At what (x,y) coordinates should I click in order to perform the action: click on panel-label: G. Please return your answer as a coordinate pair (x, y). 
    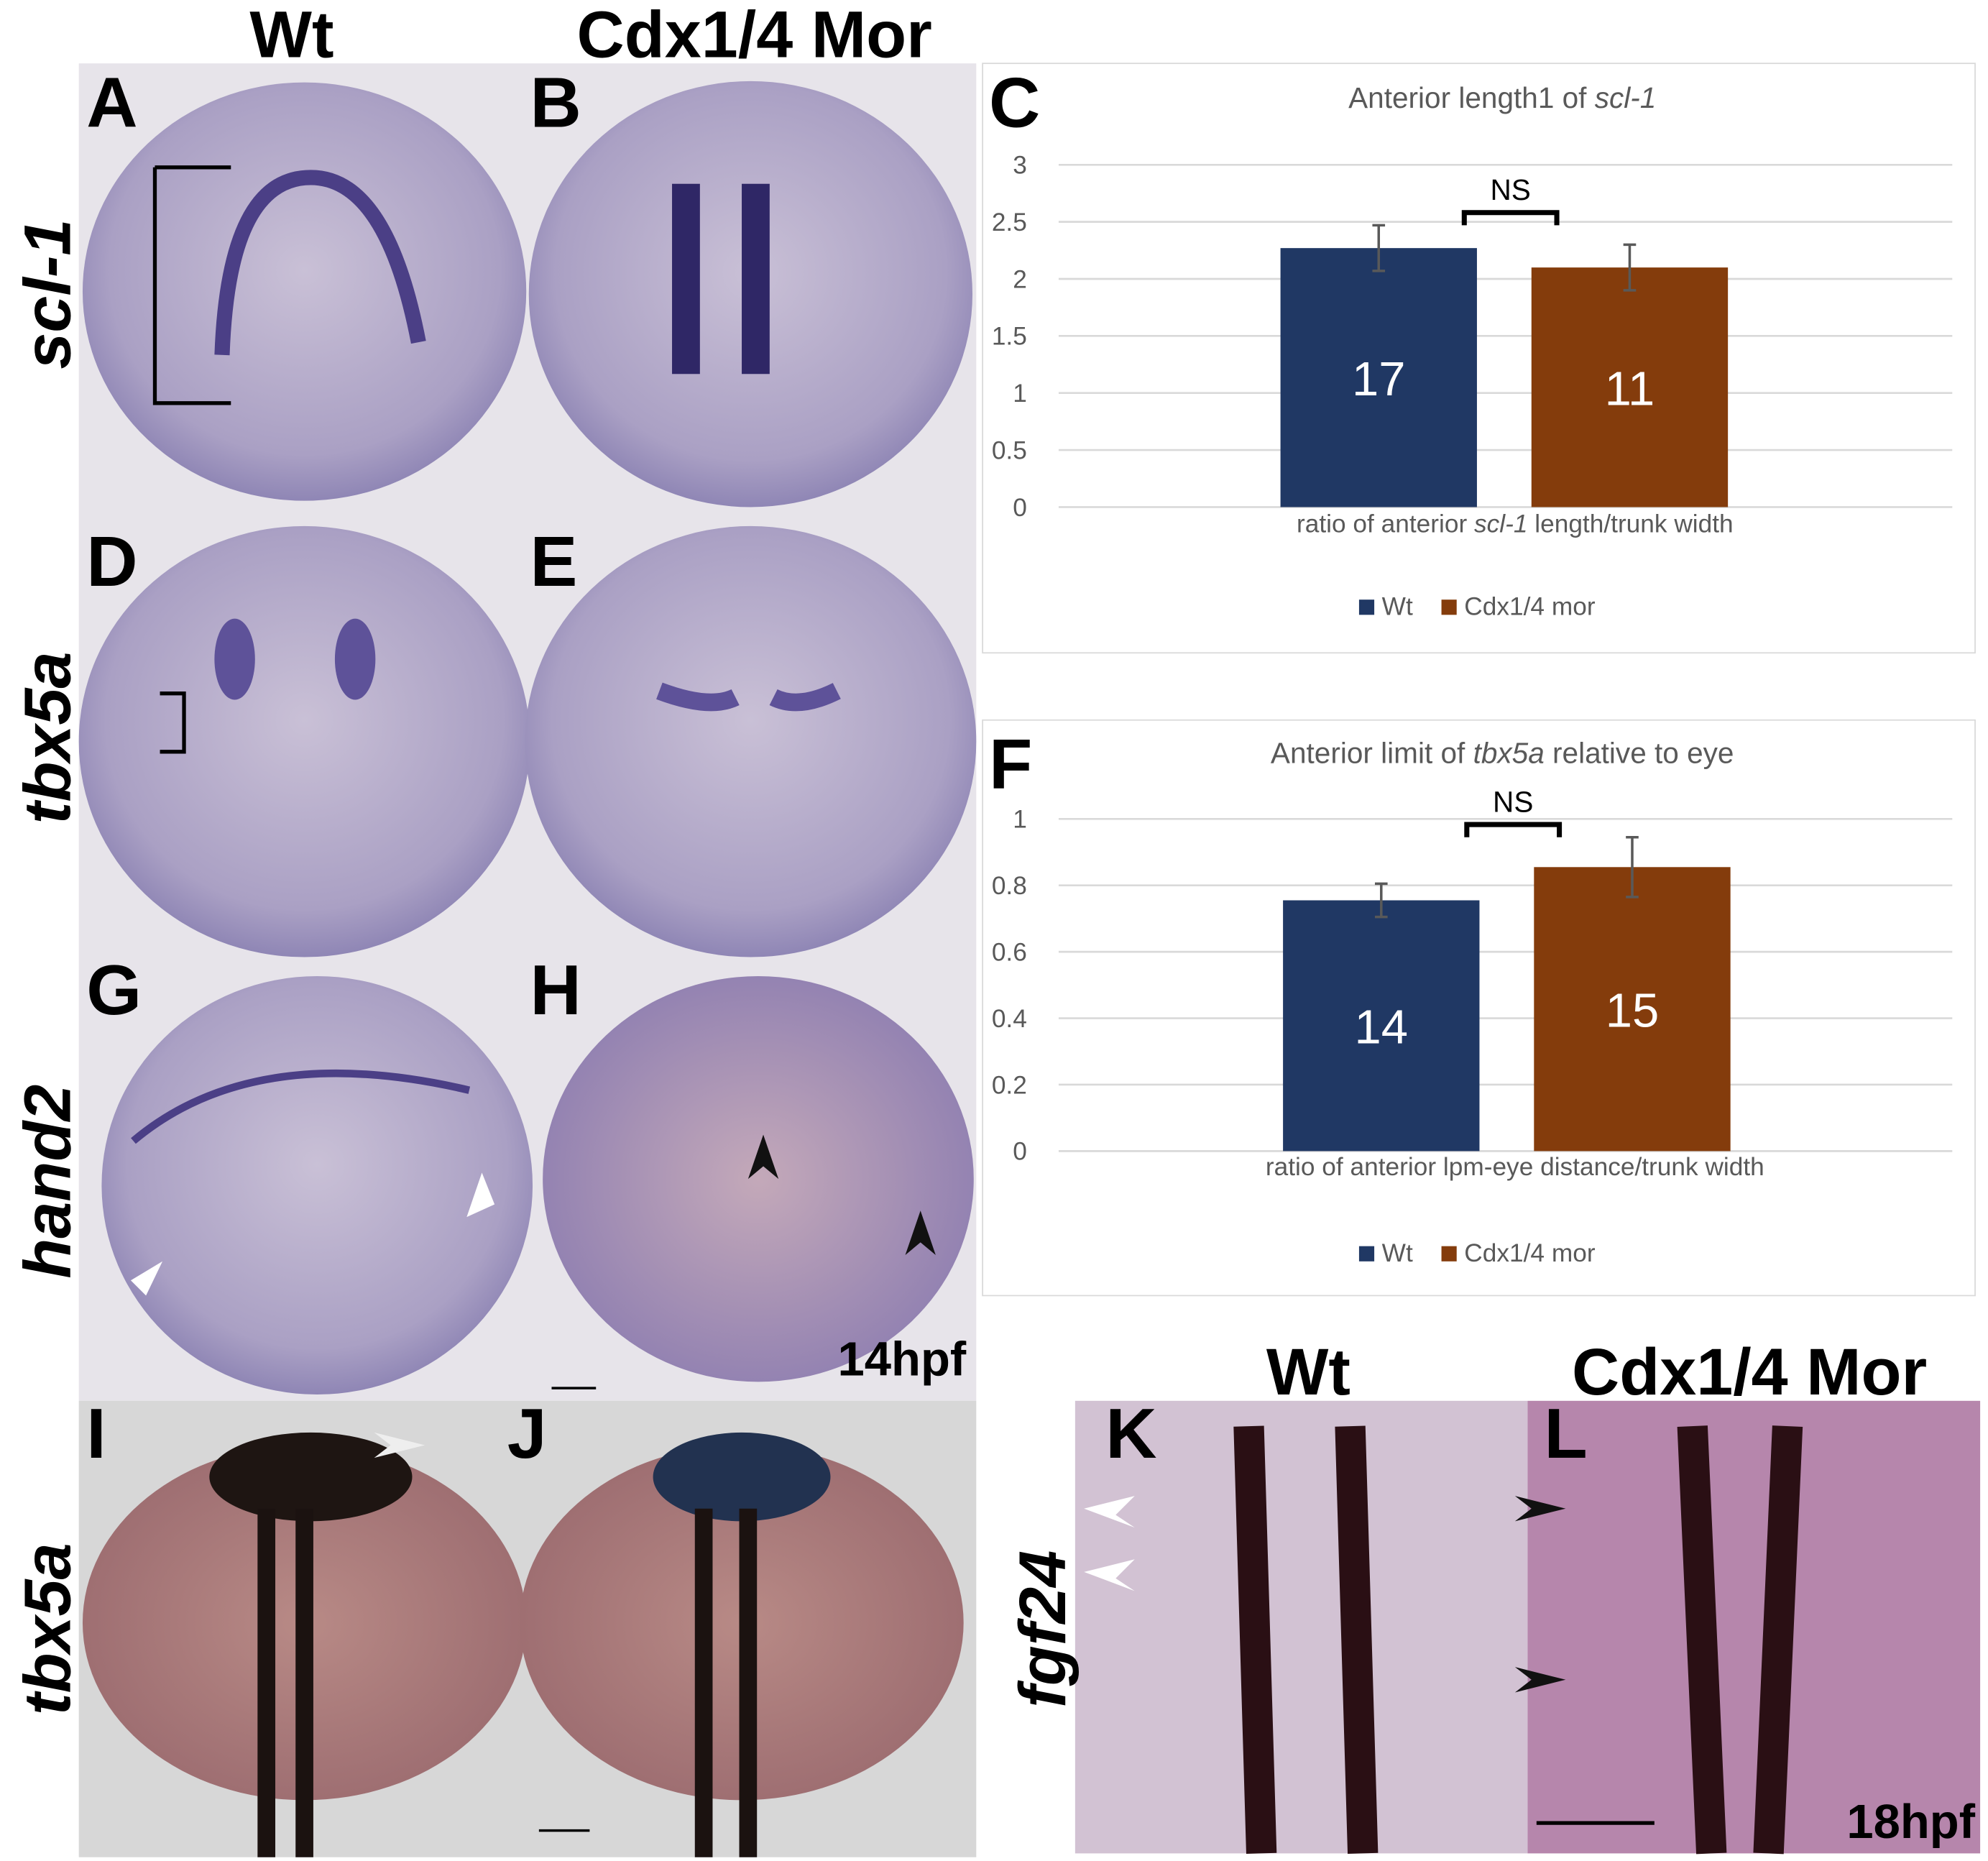
    Looking at the image, I should click on (114, 990).